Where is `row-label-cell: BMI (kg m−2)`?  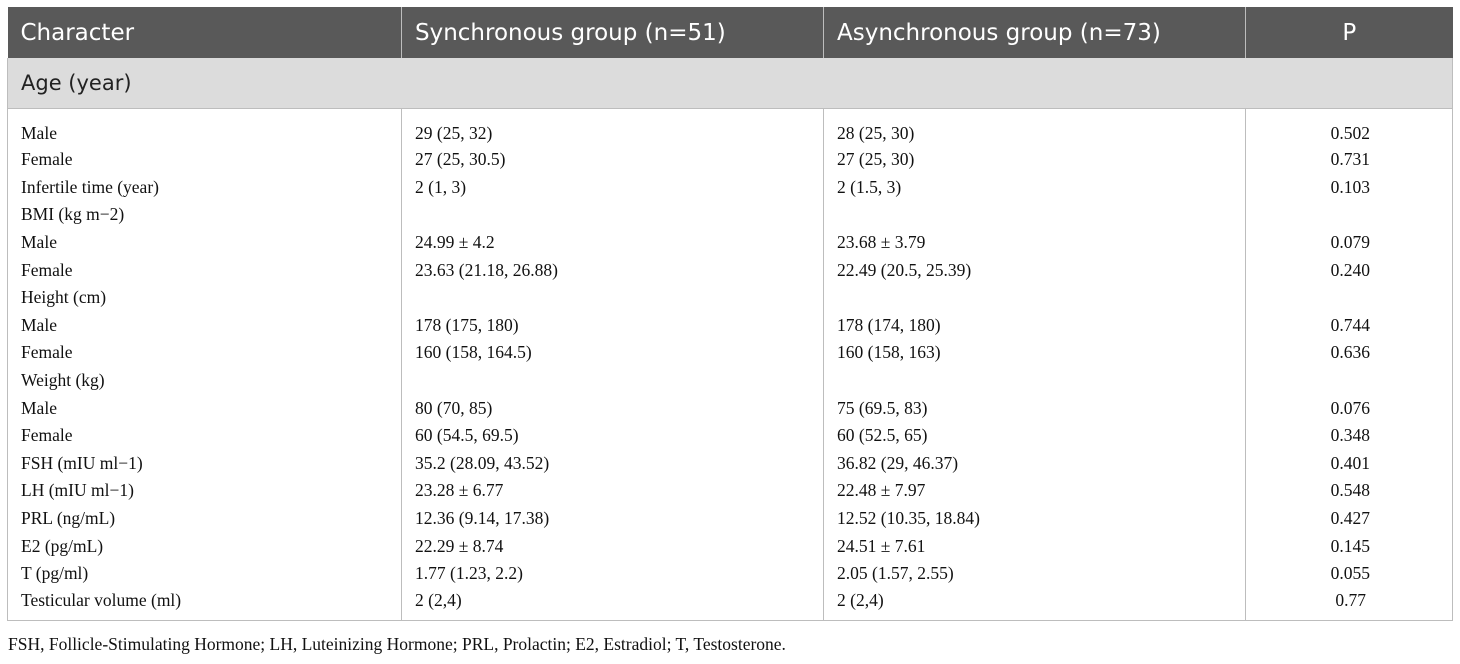 row-label-cell: BMI (kg m−2) is located at coordinates (204, 215).